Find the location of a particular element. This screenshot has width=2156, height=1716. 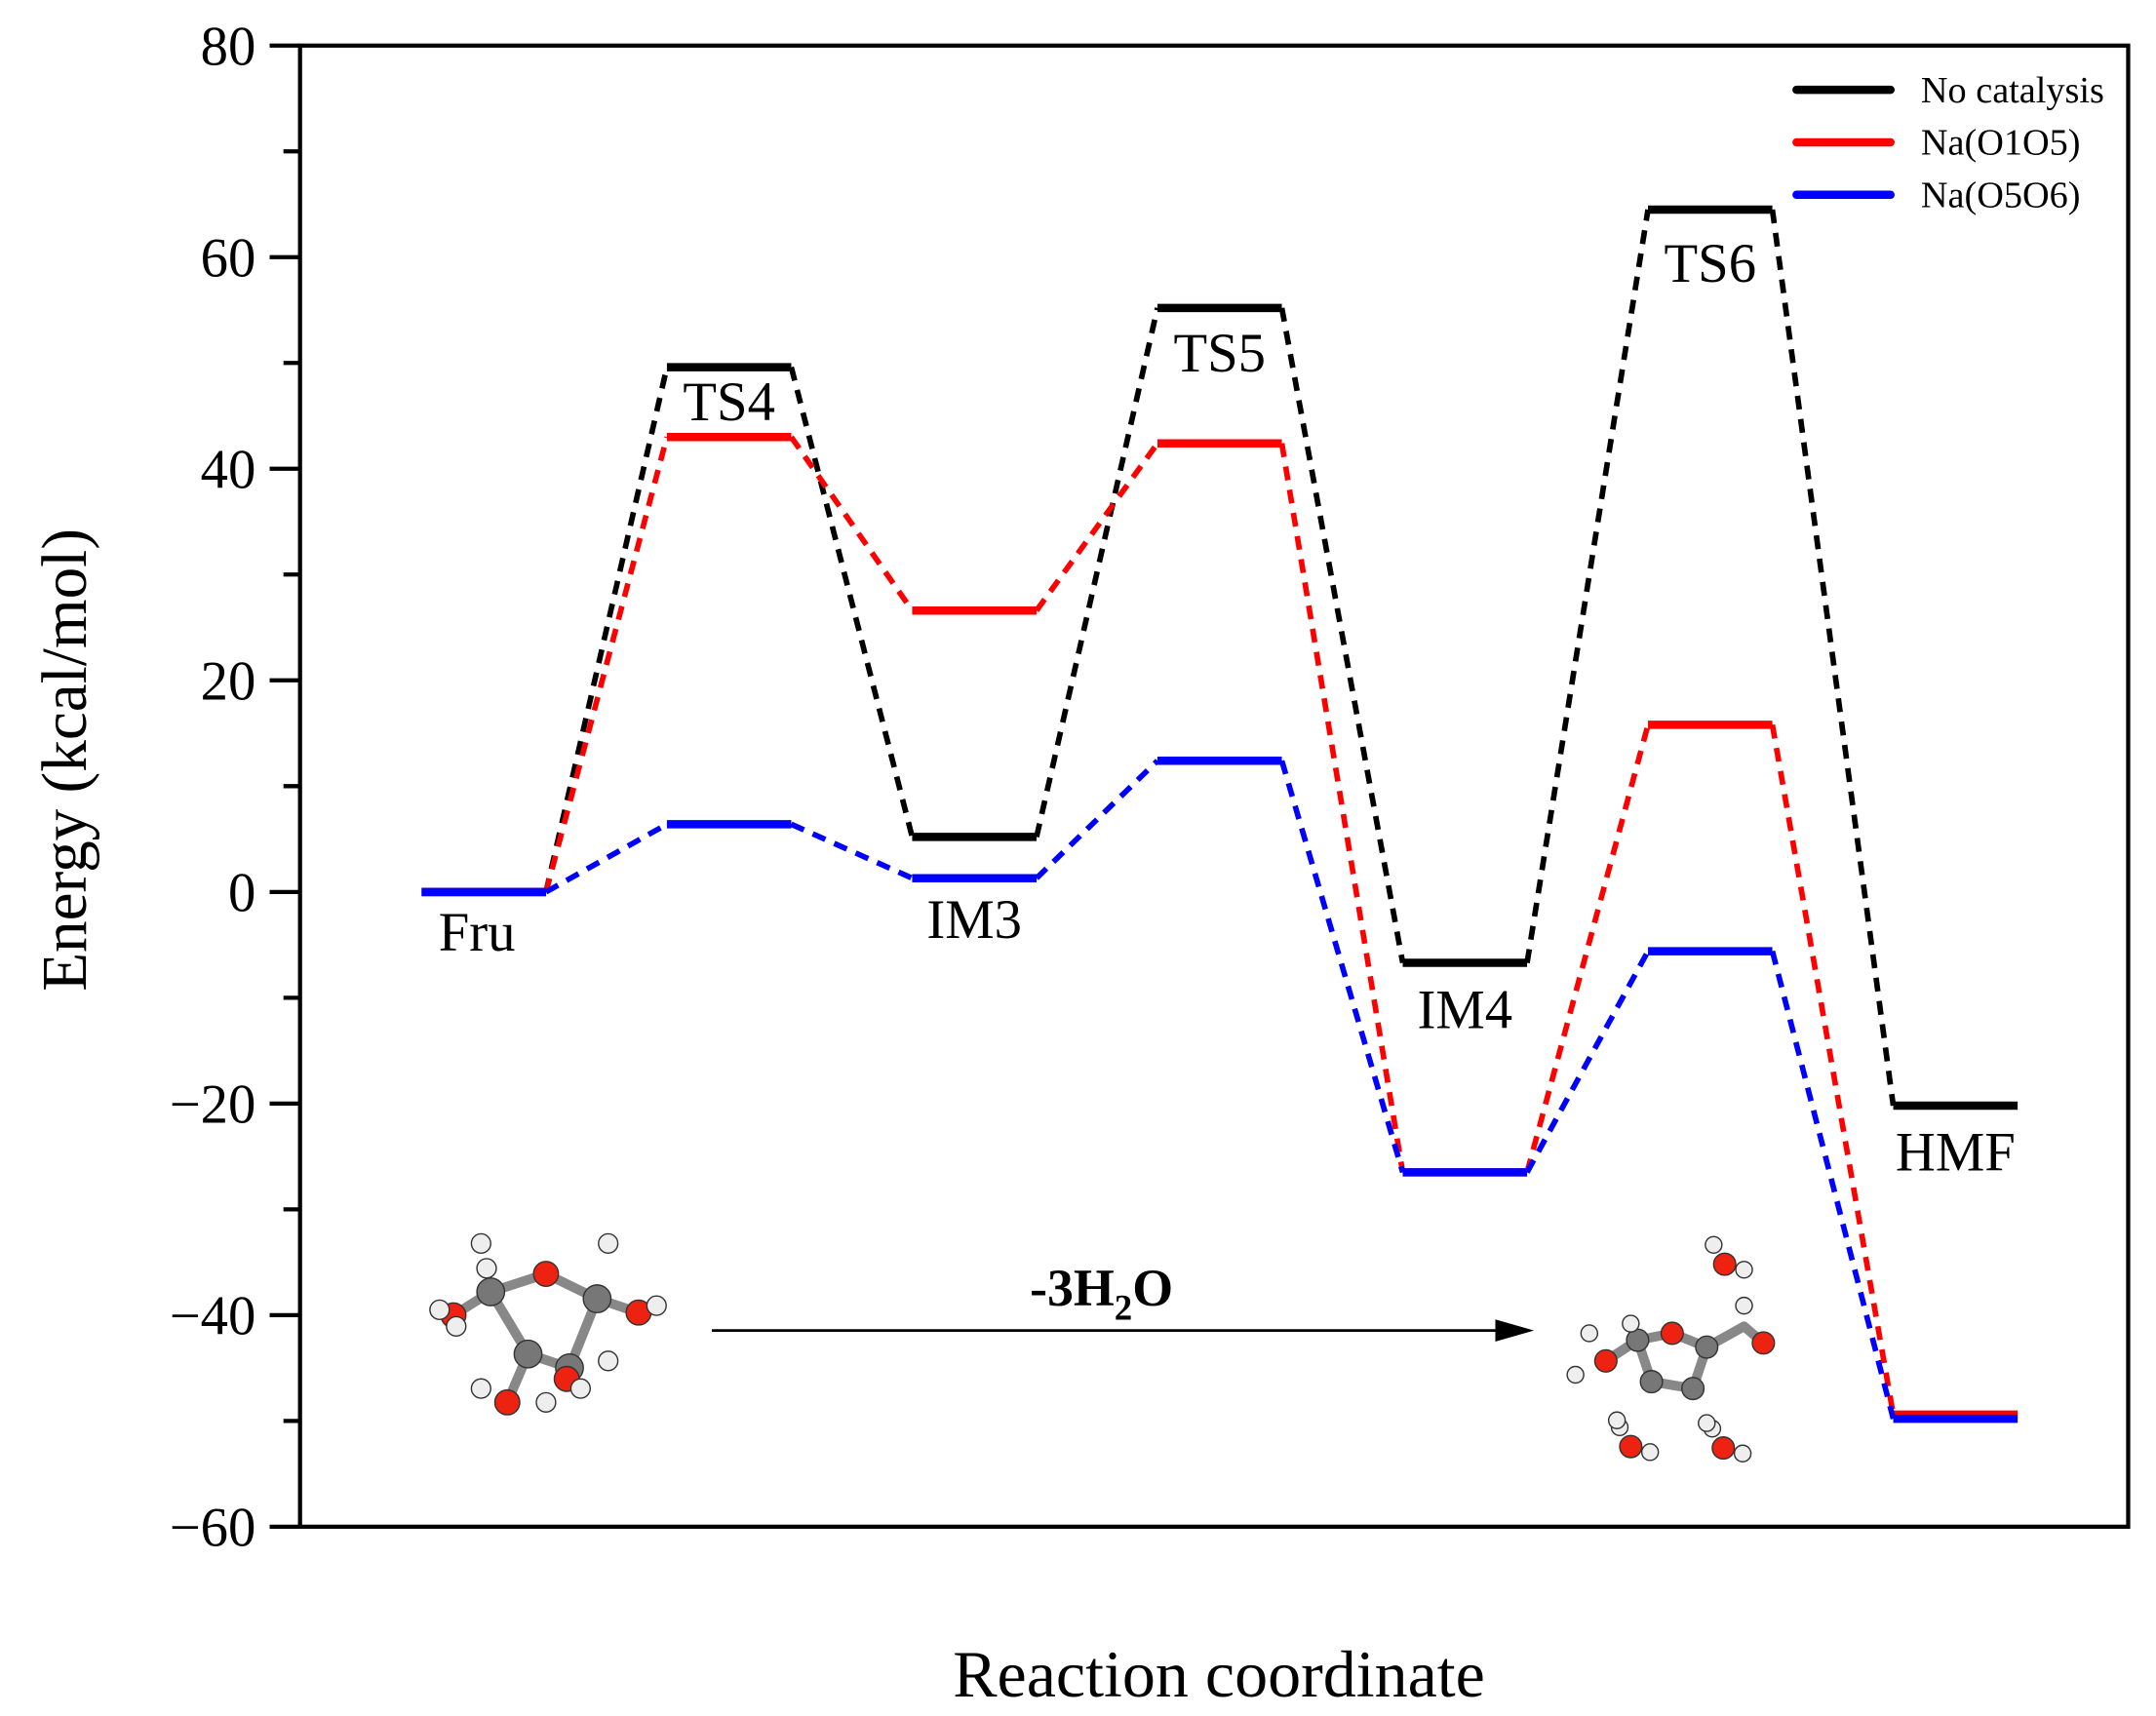

y-tick-label: −20 is located at coordinates (213, 1105).